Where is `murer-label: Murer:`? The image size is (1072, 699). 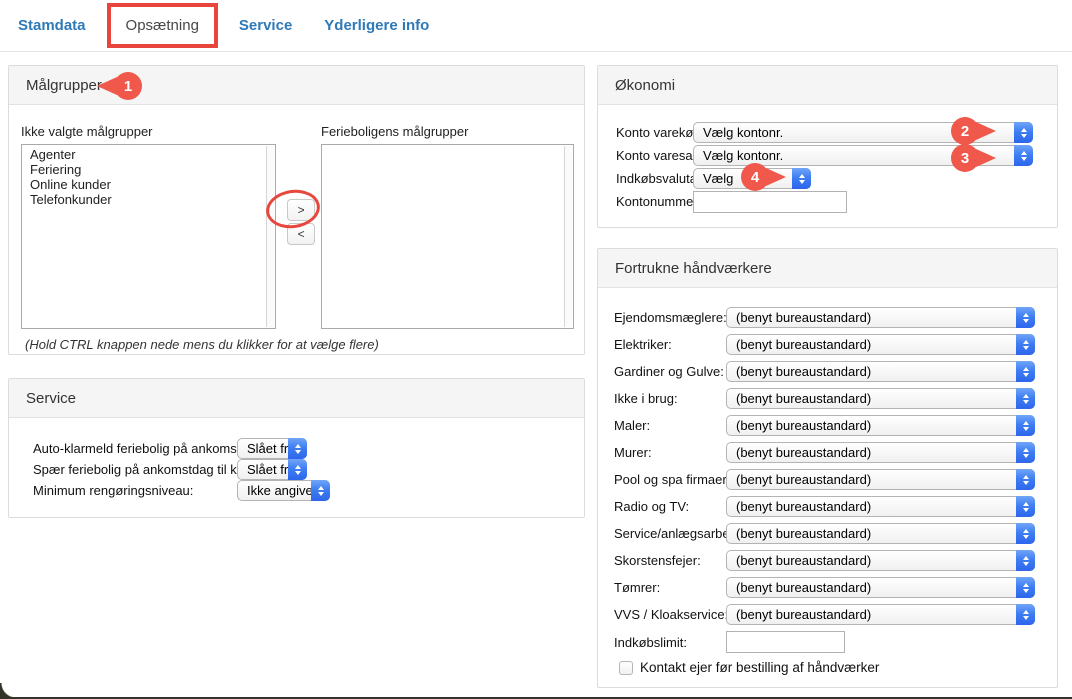
murer-label: Murer: is located at coordinates (633, 452).